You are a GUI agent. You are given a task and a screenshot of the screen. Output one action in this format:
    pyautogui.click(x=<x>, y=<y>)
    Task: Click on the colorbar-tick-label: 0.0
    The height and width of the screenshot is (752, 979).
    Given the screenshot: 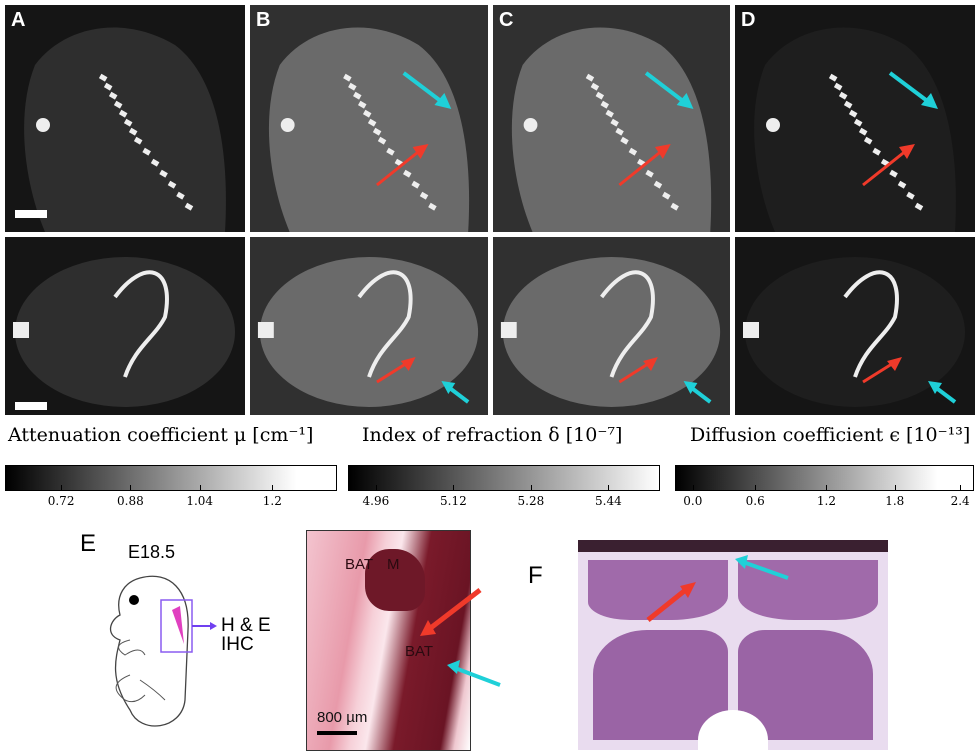 What is the action you would take?
    pyautogui.click(x=693, y=501)
    